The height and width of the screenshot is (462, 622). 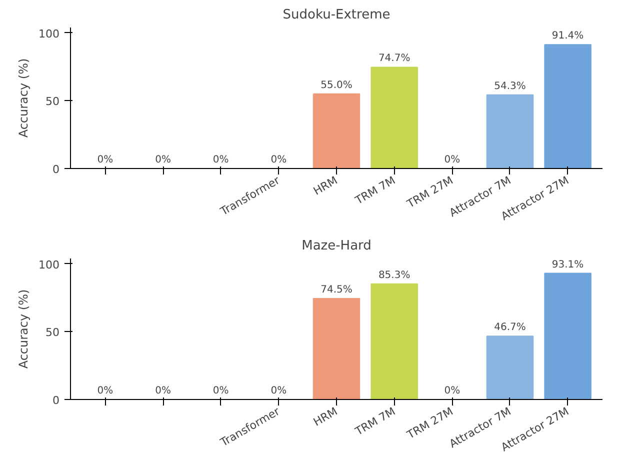 What do you see at coordinates (568, 264) in the screenshot?
I see `data-label: 93.1%` at bounding box center [568, 264].